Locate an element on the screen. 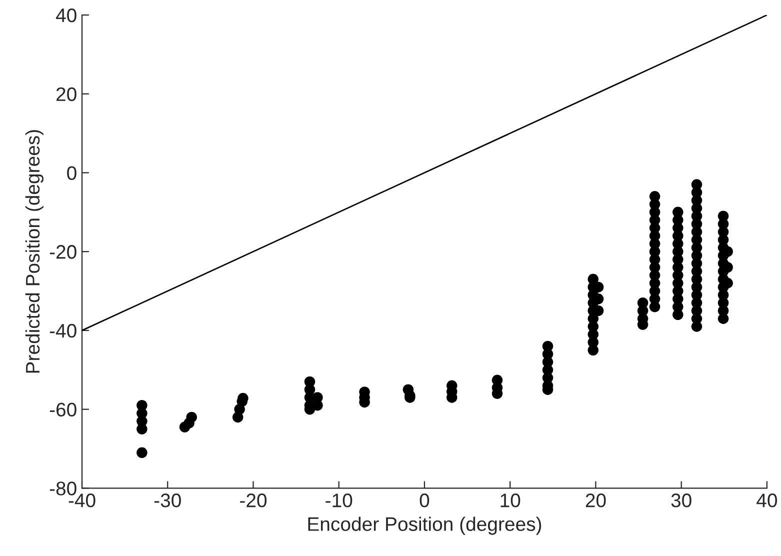 This screenshot has width=781, height=556. y-tick-label: -60 is located at coordinates (63, 409).